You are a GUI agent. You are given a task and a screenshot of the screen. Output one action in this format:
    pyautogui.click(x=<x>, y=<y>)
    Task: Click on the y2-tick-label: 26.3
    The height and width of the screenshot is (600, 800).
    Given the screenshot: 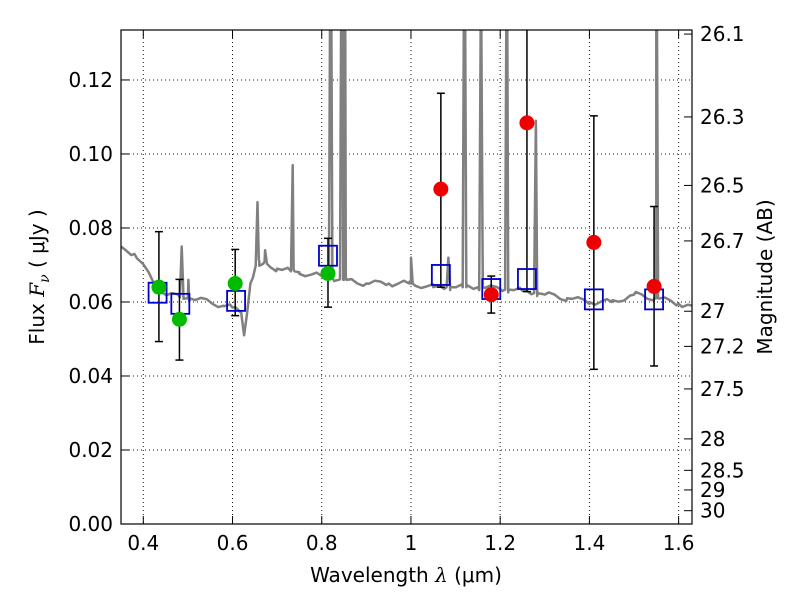 What is the action you would take?
    pyautogui.click(x=722, y=117)
    